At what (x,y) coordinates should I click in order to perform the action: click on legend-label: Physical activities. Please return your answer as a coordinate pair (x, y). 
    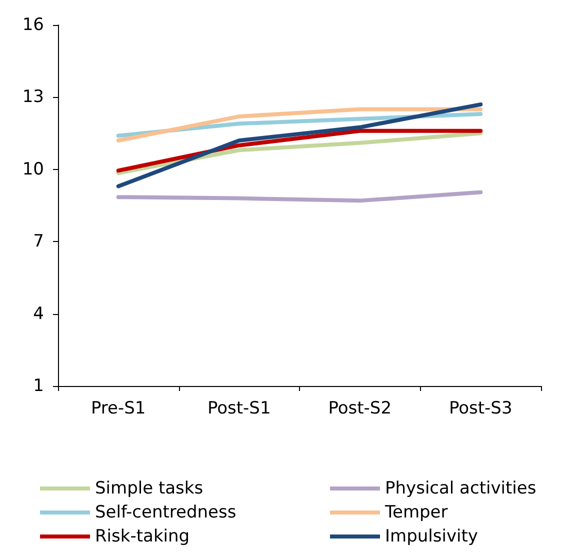
    Looking at the image, I should click on (460, 488).